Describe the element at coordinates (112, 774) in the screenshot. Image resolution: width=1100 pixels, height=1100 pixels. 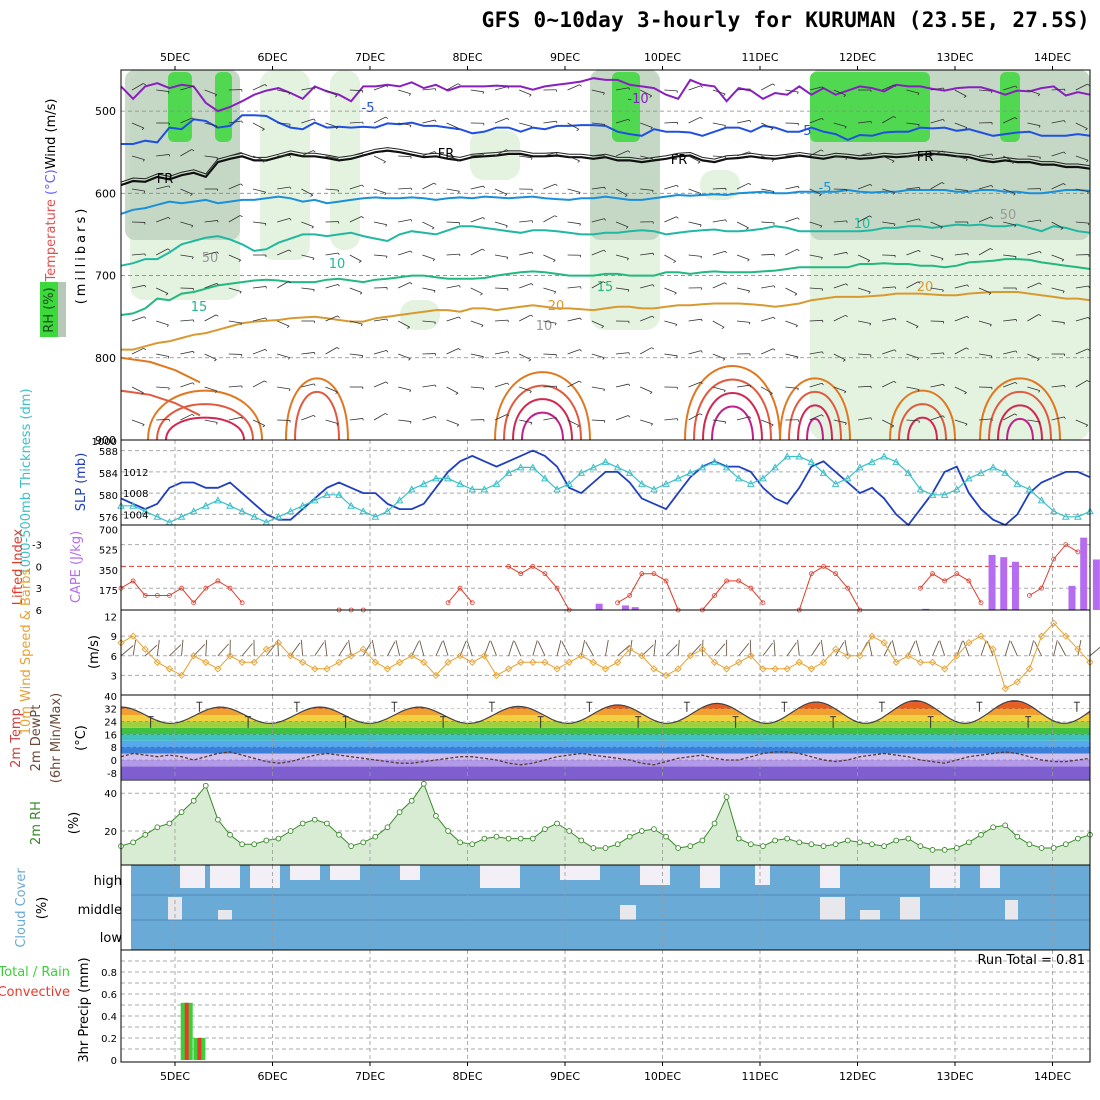
I see `temp-tick: -8` at that location.